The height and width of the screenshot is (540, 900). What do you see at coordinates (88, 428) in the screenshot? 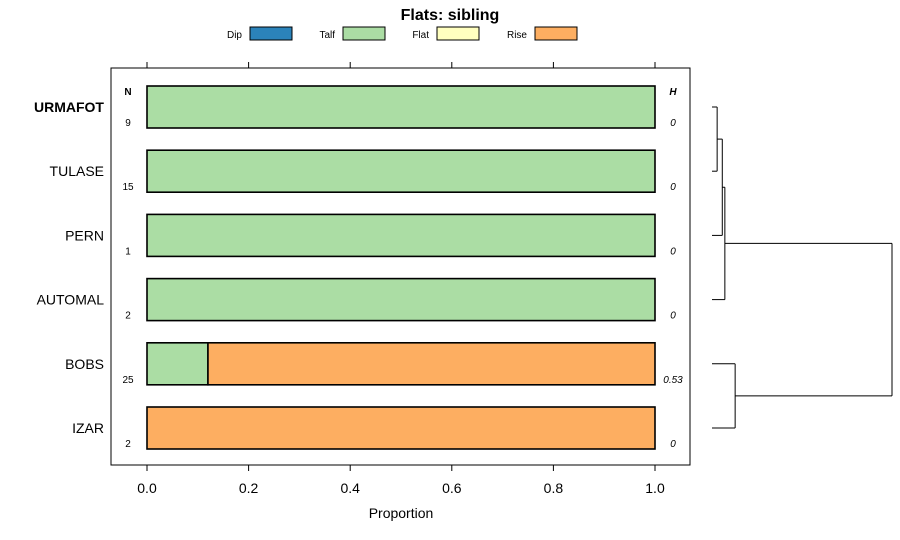
I see `row-label: IZAR` at bounding box center [88, 428].